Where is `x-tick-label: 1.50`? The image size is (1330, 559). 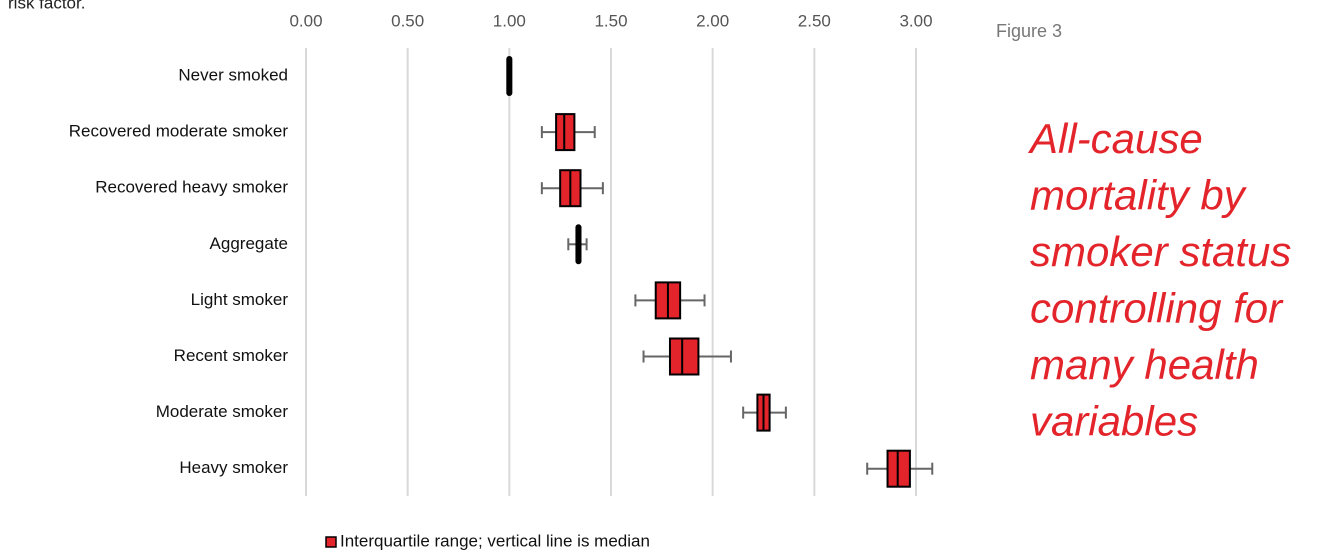
x-tick-label: 1.50 is located at coordinates (610, 20).